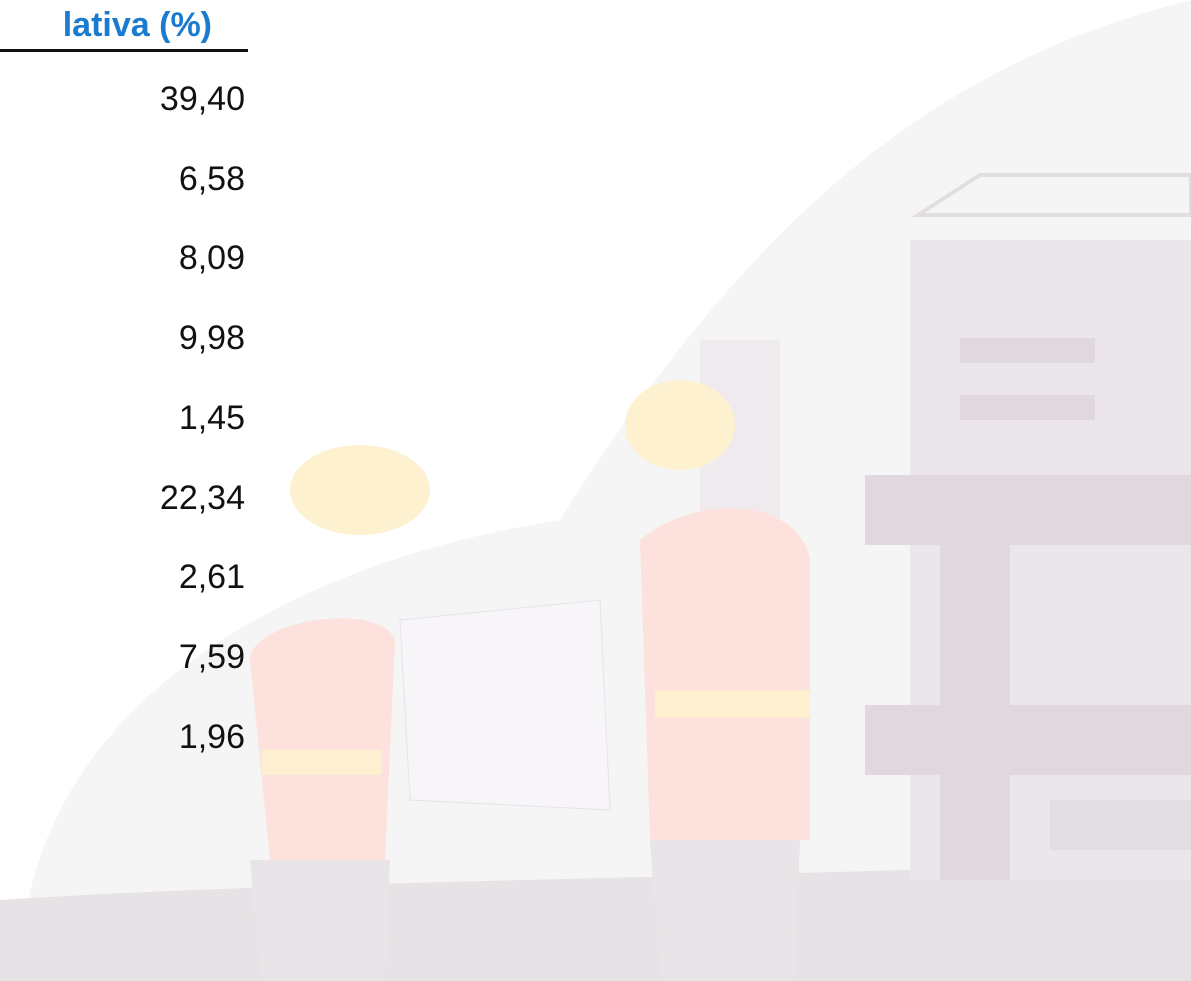 This screenshot has width=1191, height=981. Describe the element at coordinates (211, 577) in the screenshot. I see `table-cell: 2,61` at that location.